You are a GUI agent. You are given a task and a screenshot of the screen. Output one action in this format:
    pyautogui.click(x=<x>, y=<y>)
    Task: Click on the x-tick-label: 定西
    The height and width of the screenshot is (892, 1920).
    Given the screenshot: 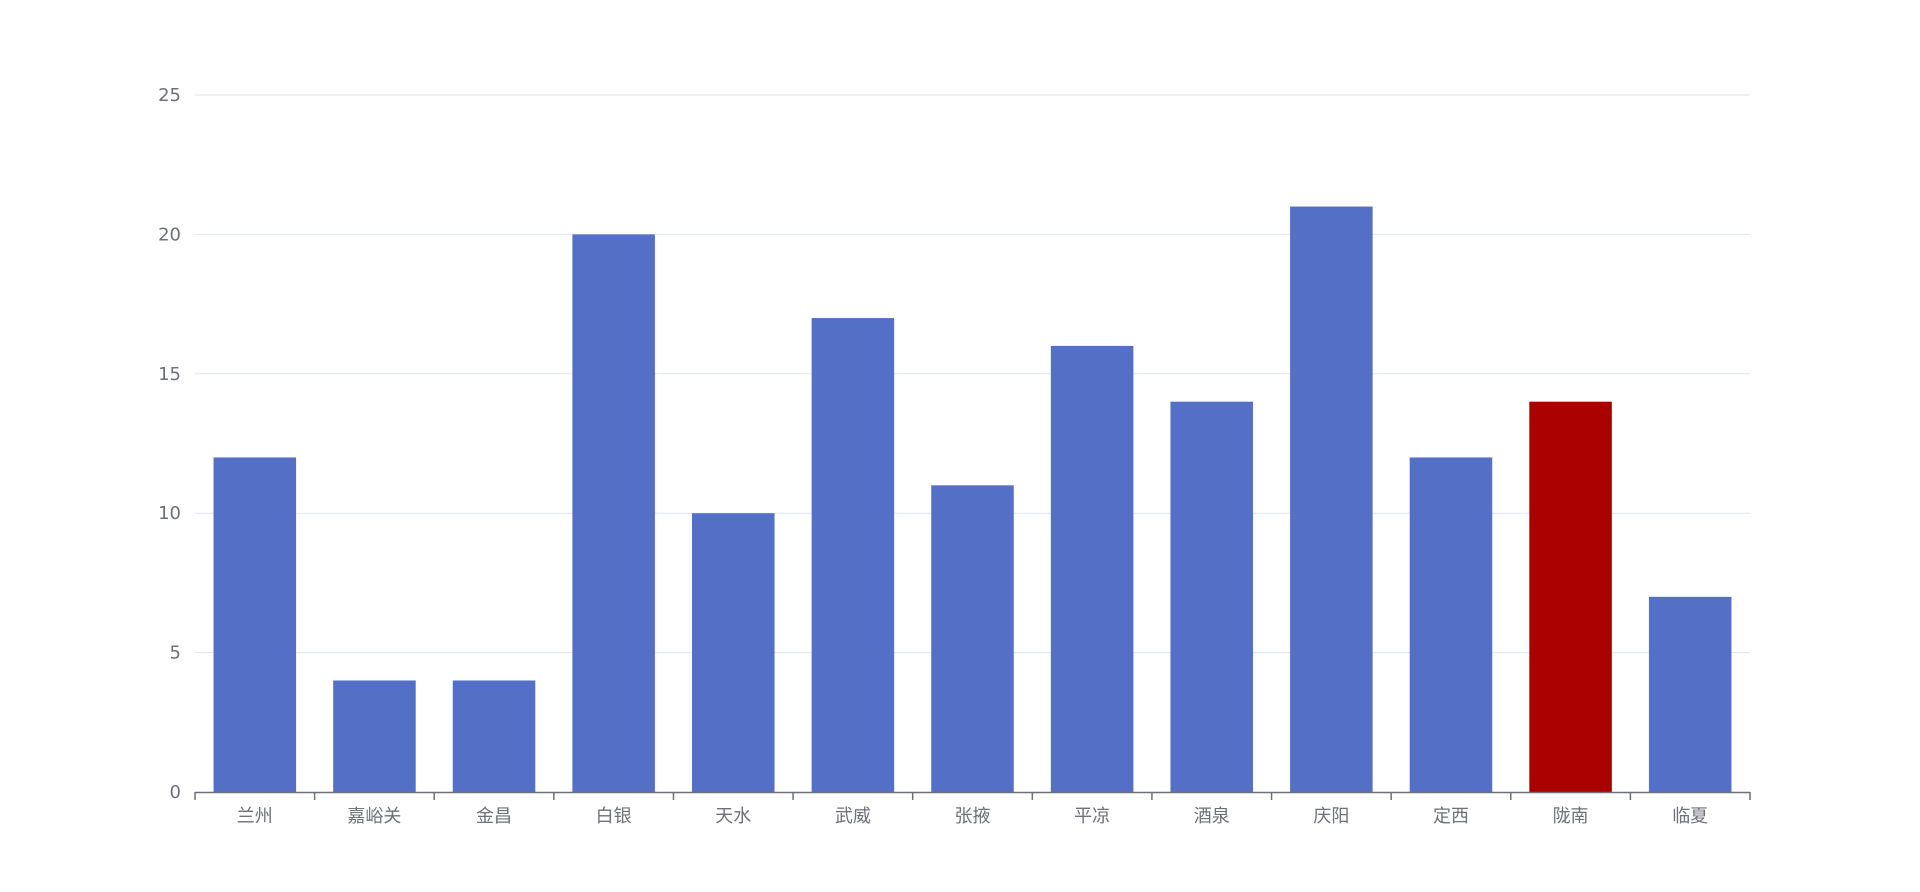 What is the action you would take?
    pyautogui.click(x=1451, y=816)
    